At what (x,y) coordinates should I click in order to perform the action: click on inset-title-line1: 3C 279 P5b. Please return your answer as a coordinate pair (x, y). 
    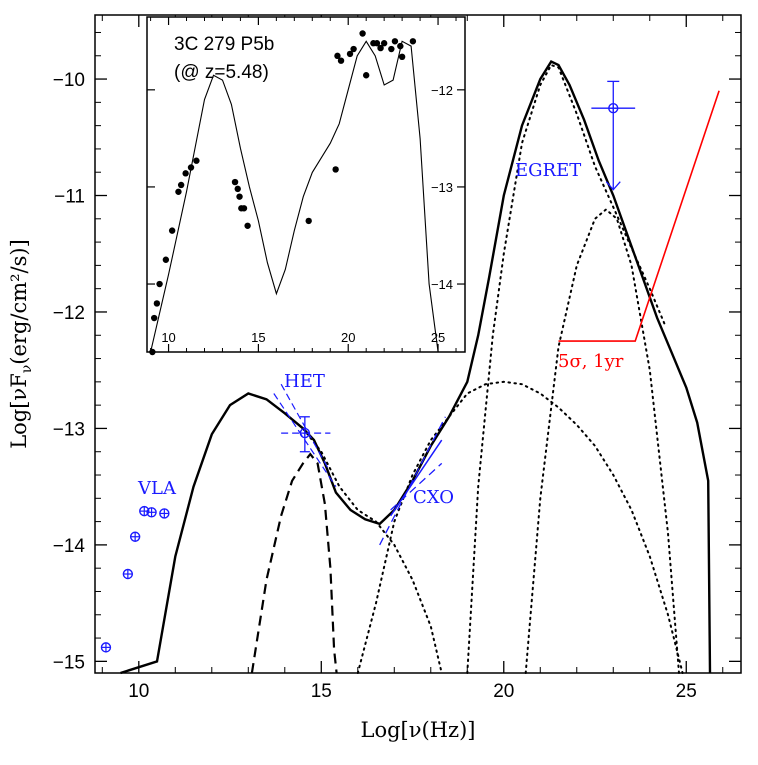
    Looking at the image, I should click on (224, 44).